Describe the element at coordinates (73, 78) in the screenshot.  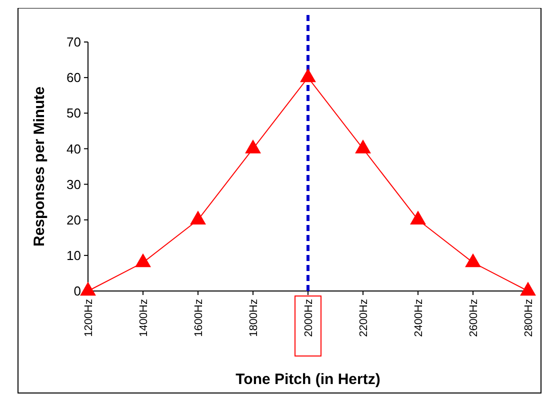
I see `y-tick-label: 60` at that location.